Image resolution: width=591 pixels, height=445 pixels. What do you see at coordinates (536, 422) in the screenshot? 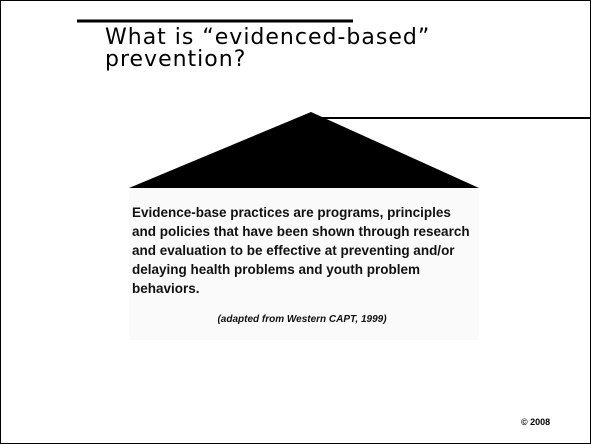
I see `footer: © 2008` at bounding box center [536, 422].